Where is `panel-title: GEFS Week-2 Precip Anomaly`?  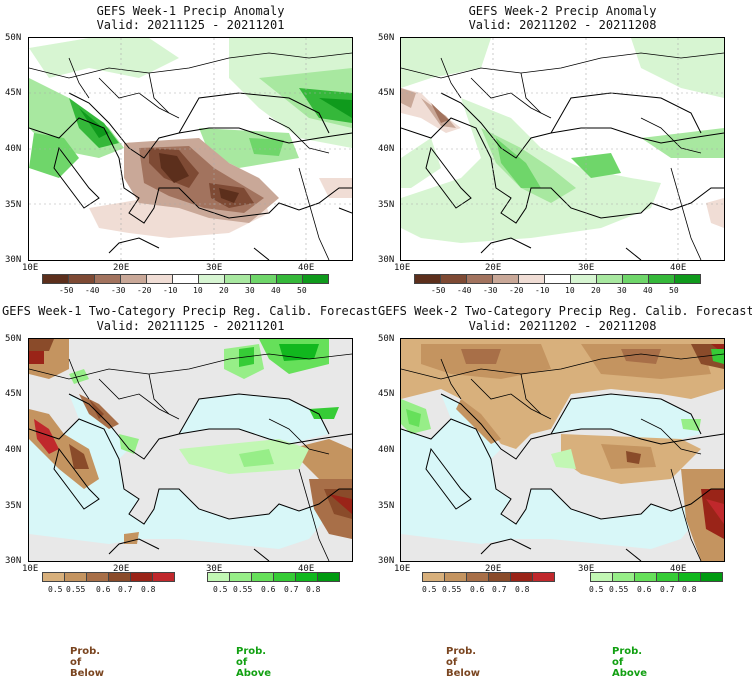 panel-title: GEFS Week-2 Precip Anomaly is located at coordinates (562, 11).